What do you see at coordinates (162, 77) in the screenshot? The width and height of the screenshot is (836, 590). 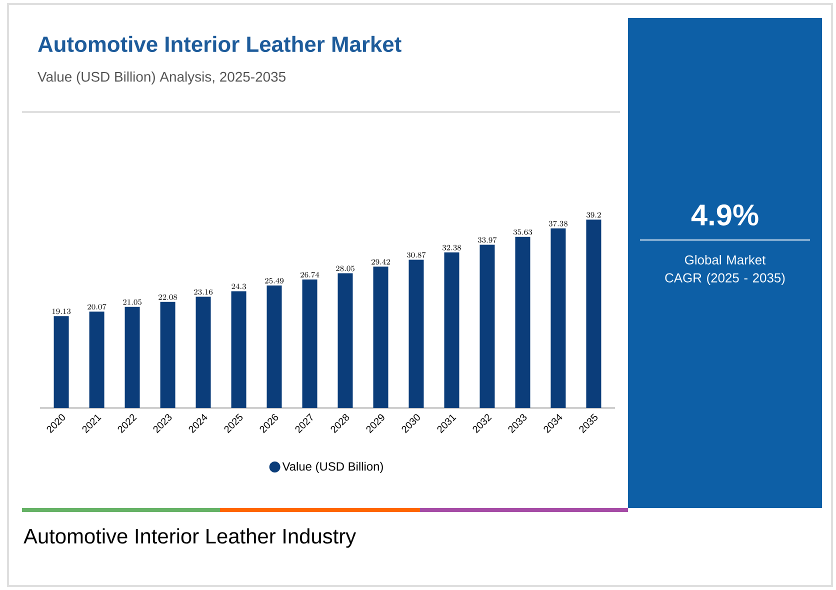 I see `chart-subtitle: Value (USD Billion) Analysis, 2025-2035` at bounding box center [162, 77].